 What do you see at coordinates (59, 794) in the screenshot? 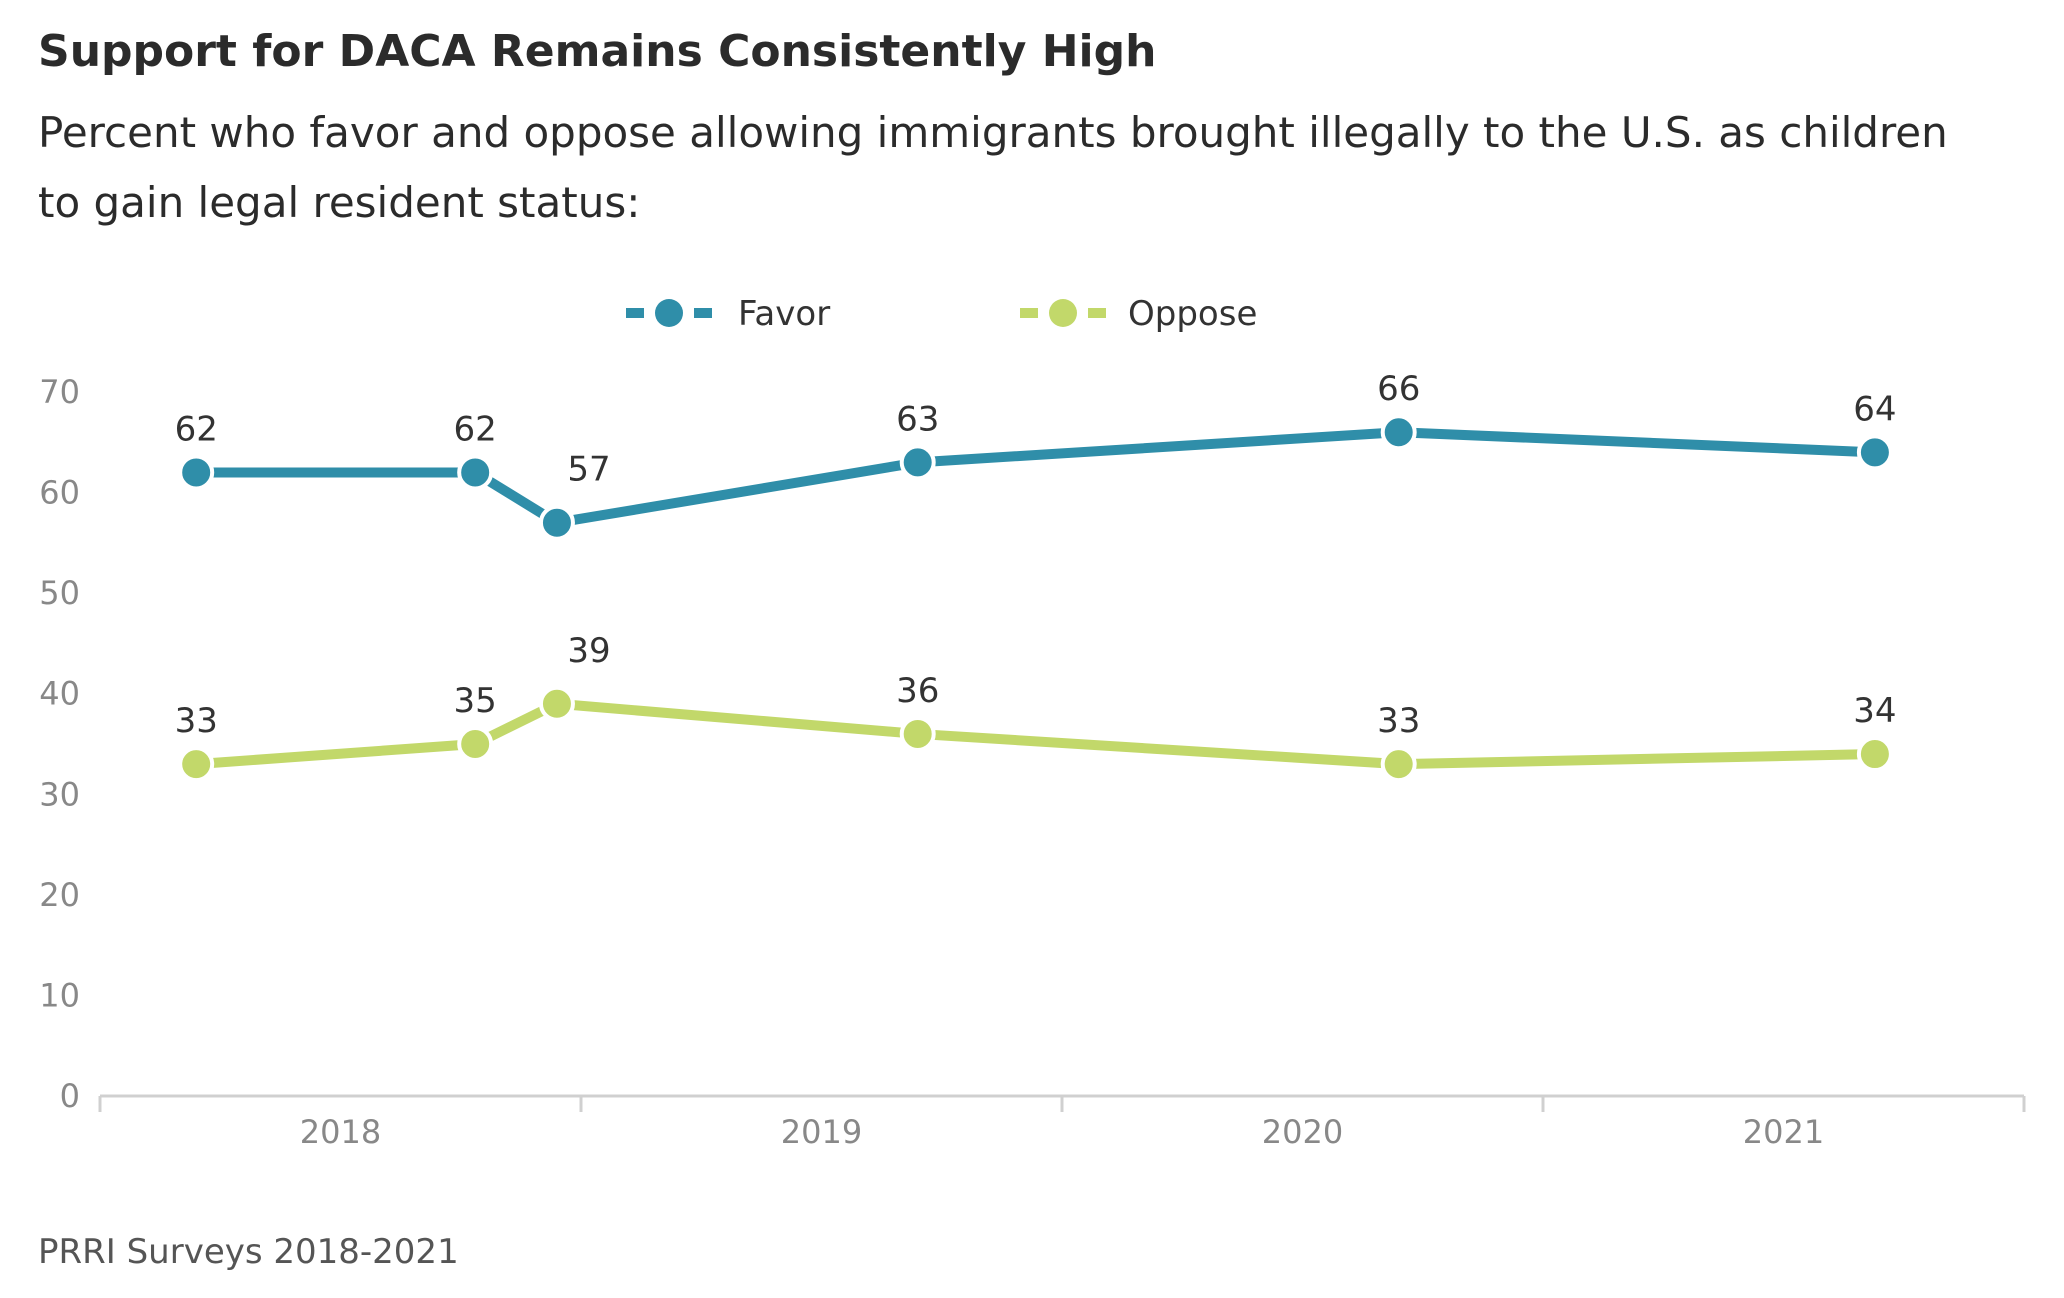
I see `y-tick-label: 30` at bounding box center [59, 794].